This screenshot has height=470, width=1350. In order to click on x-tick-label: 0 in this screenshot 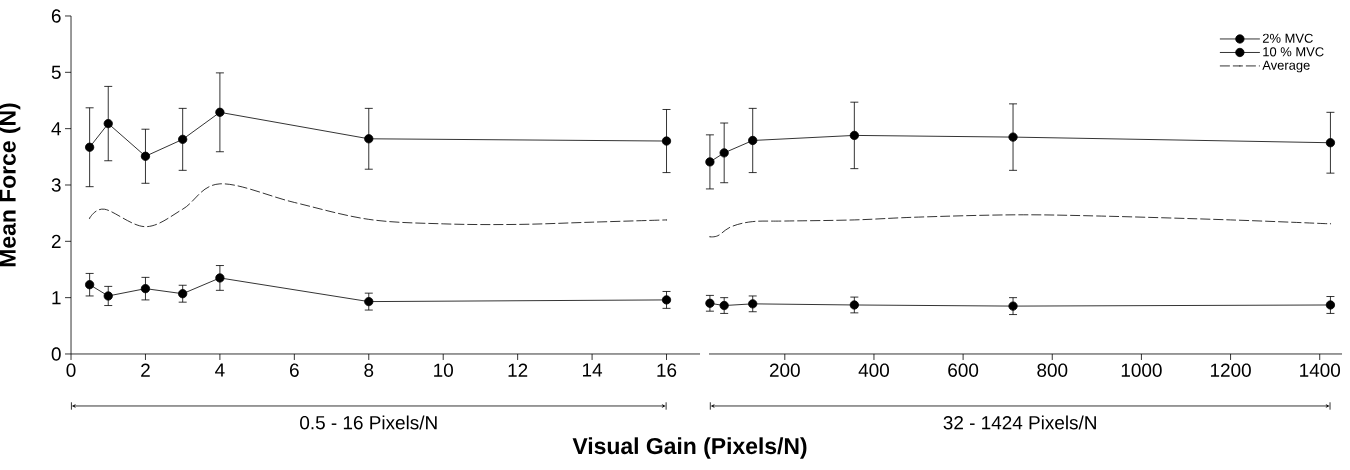, I will do `click(71, 370)`.